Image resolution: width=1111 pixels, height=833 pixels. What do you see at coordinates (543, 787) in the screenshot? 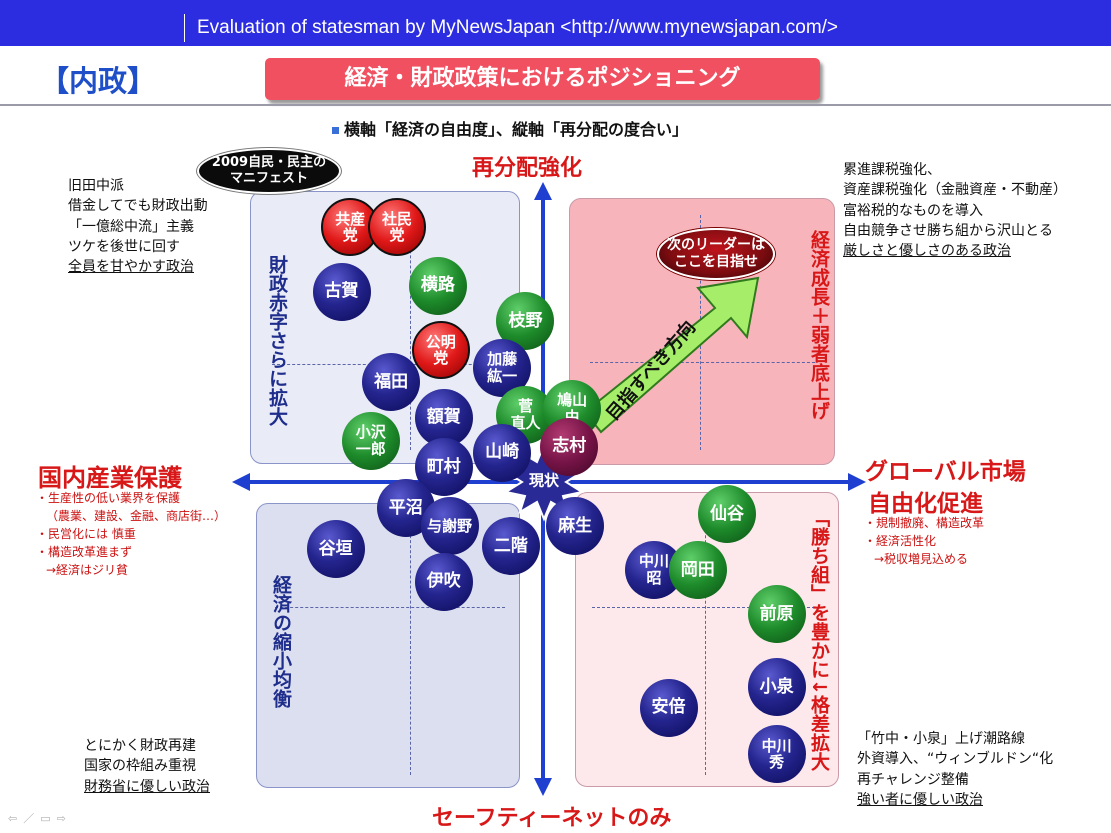
I see `y-axis-bottom-arrowhead` at bounding box center [543, 787].